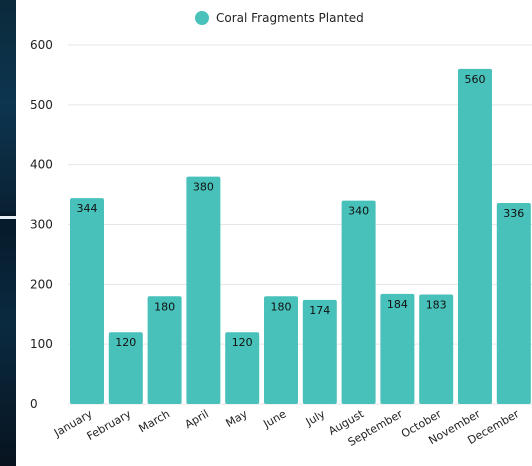 The image size is (532, 466). What do you see at coordinates (274, 419) in the screenshot?
I see `x-tick-label: June` at bounding box center [274, 419].